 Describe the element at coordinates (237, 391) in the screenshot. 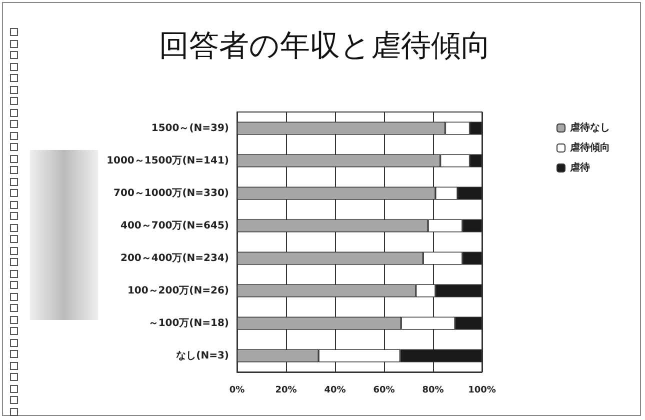

I see `x-tick-label: 0%` at that location.